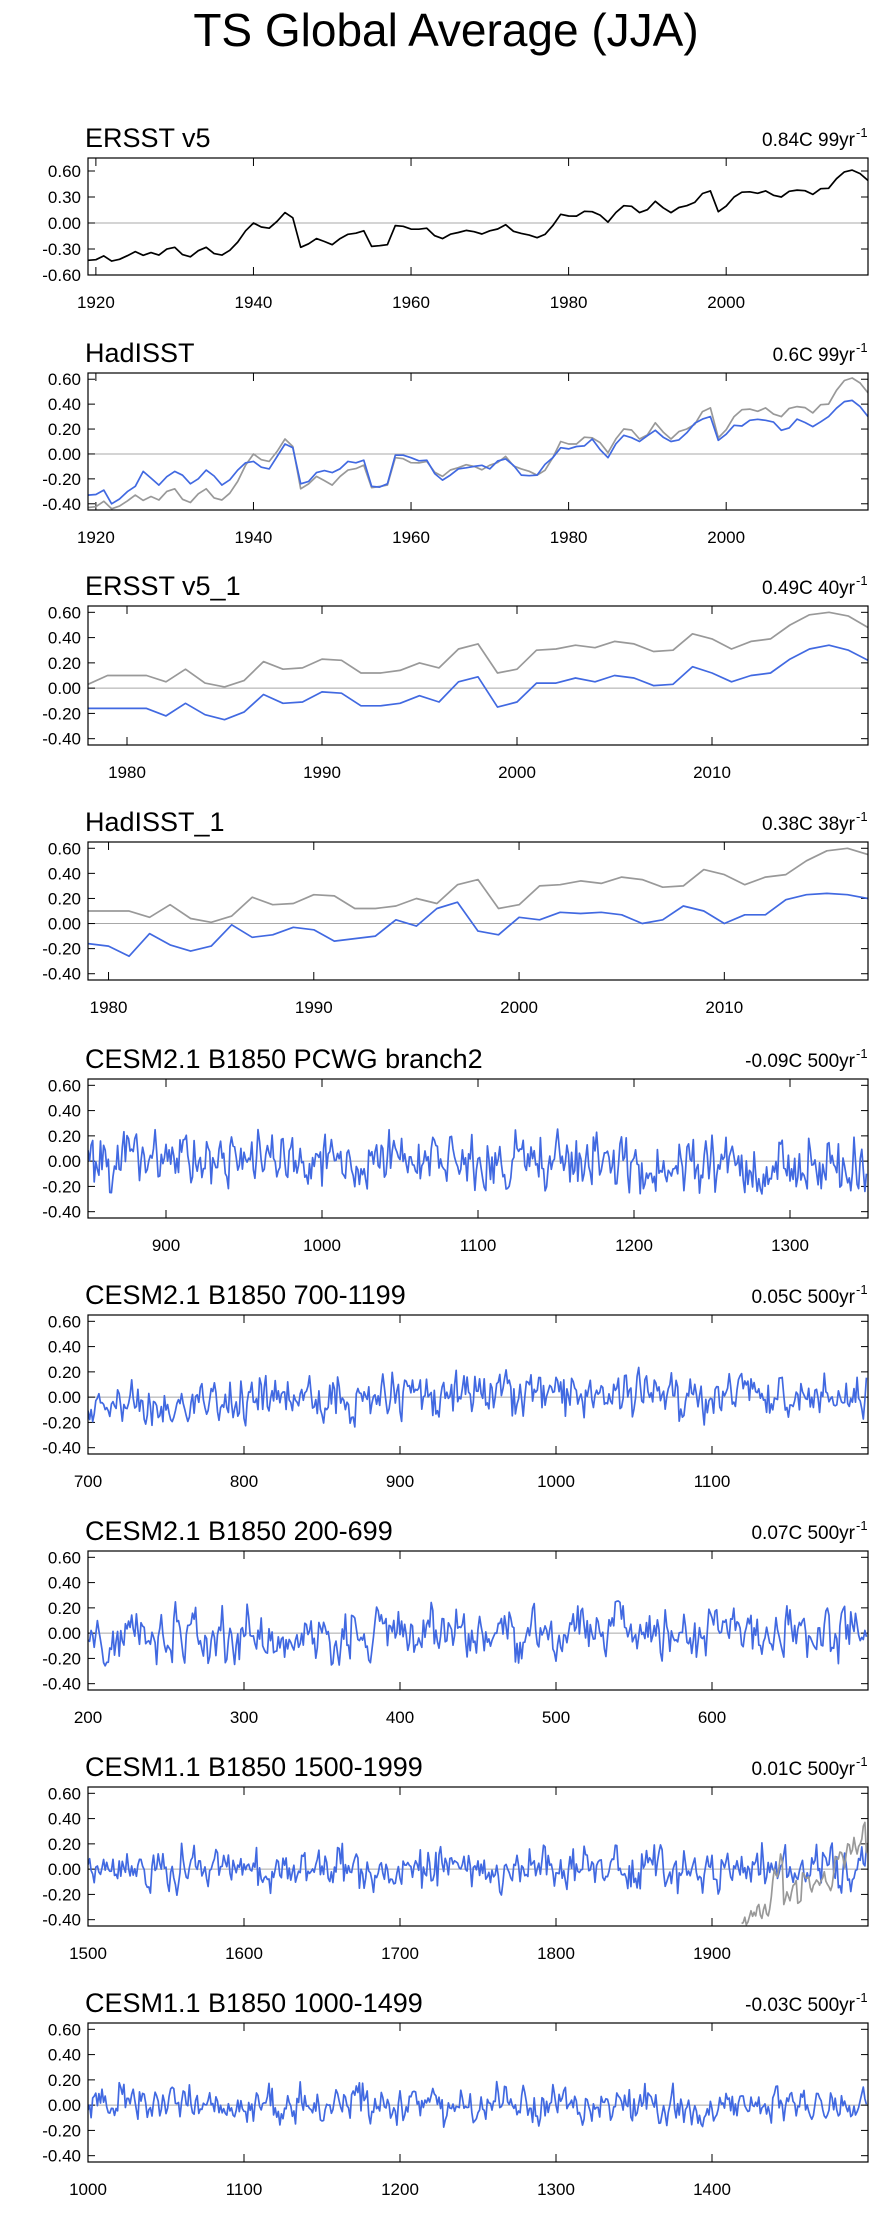 The height and width of the screenshot is (2219, 893). I want to click on trend-label: 0.07C 500yr, so click(803, 1533).